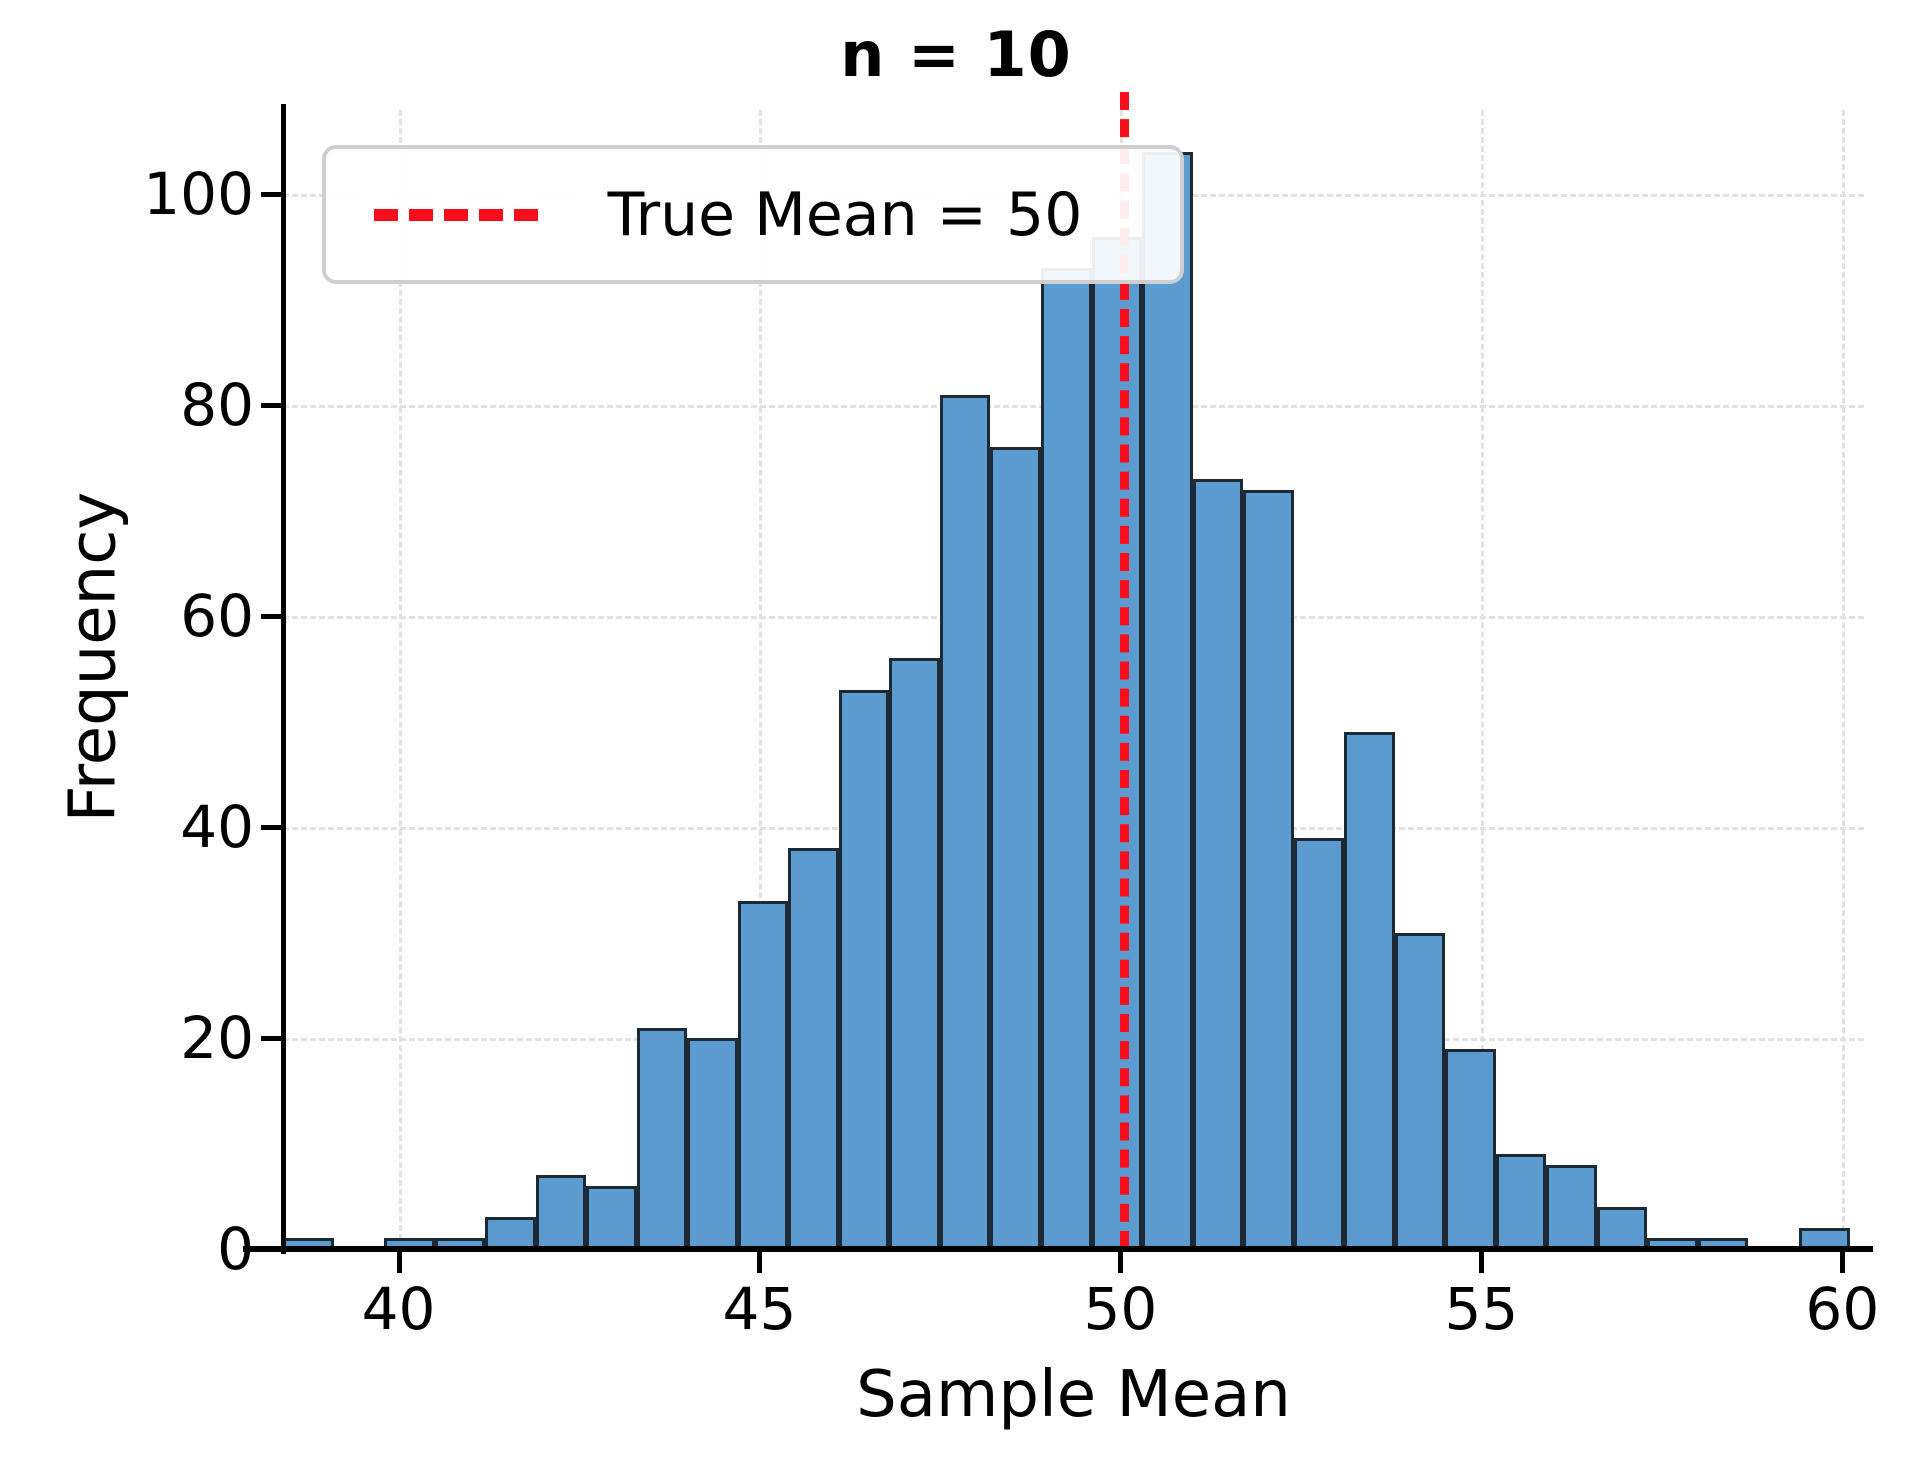  What do you see at coordinates (1842, 1309) in the screenshot?
I see `x-tick-label: 60` at bounding box center [1842, 1309].